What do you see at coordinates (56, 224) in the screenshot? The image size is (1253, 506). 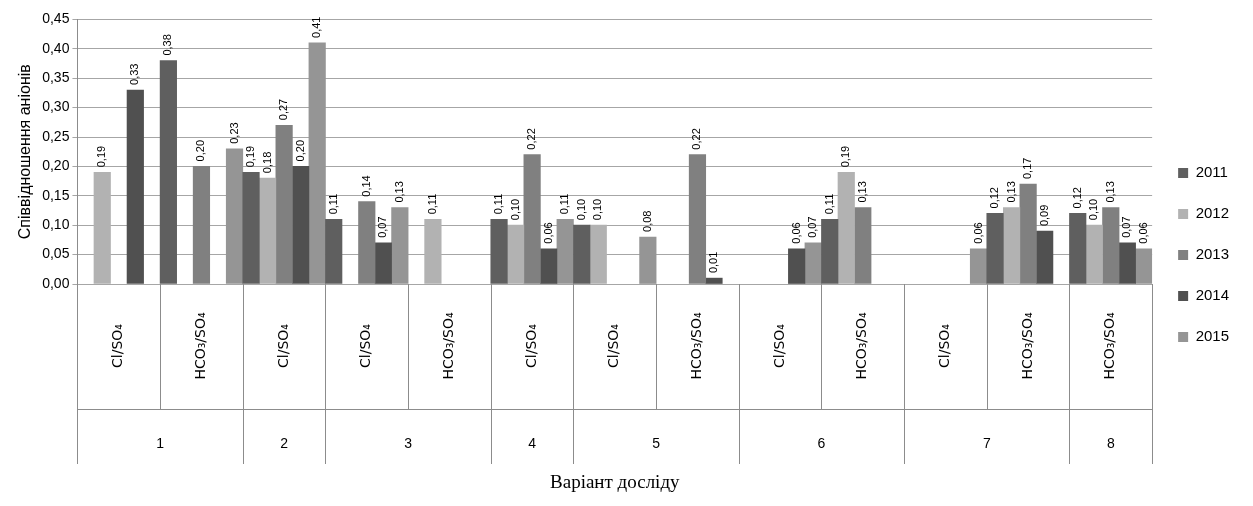 I see `y-tick-label: 0,10` at bounding box center [56, 224].